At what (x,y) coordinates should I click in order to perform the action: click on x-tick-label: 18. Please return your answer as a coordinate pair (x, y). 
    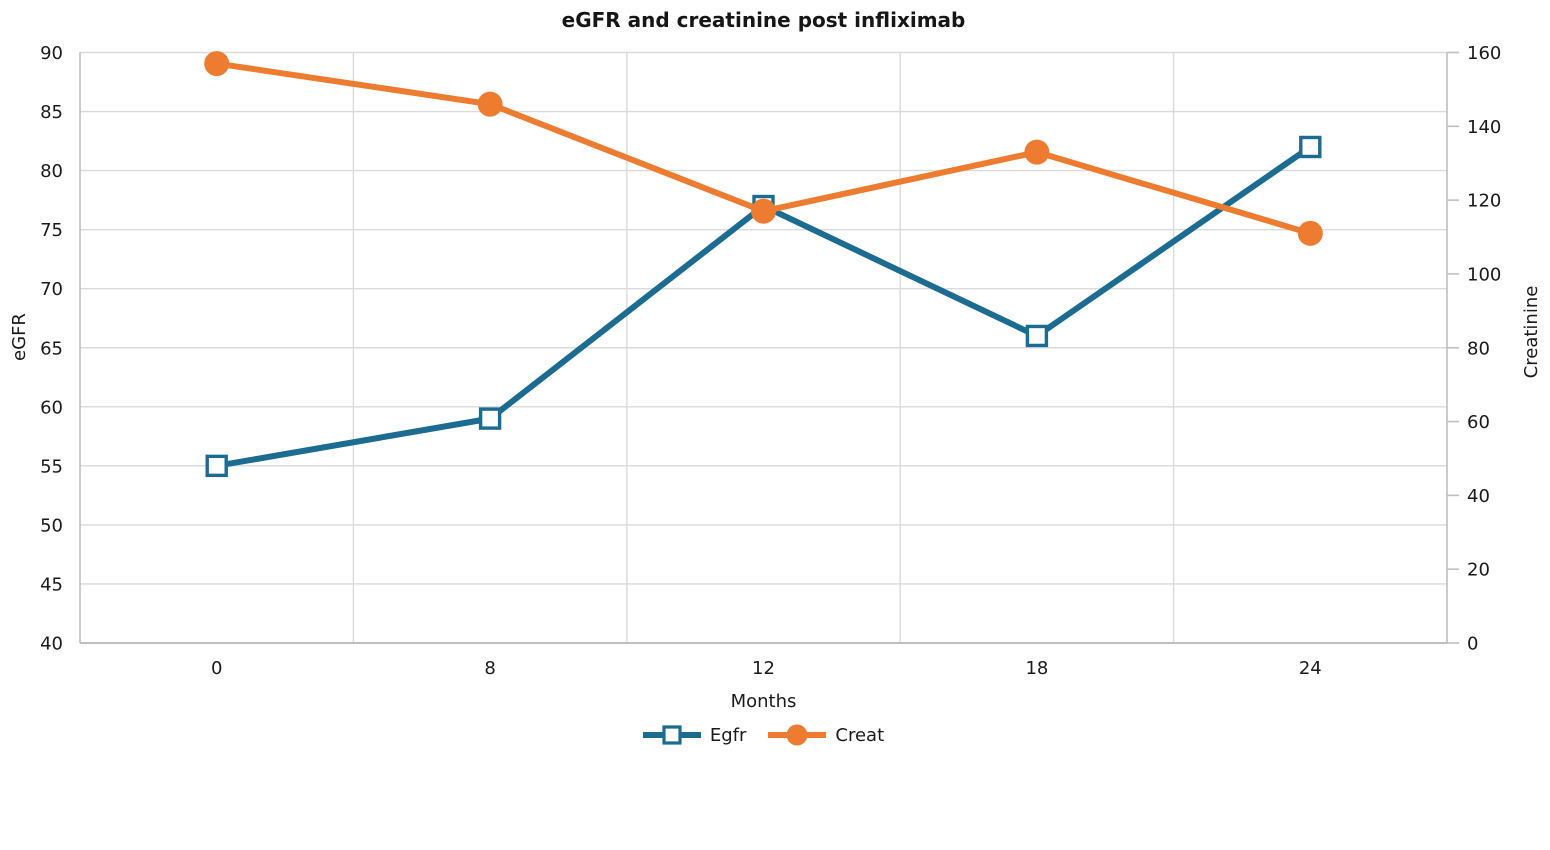
    Looking at the image, I should click on (1036, 668).